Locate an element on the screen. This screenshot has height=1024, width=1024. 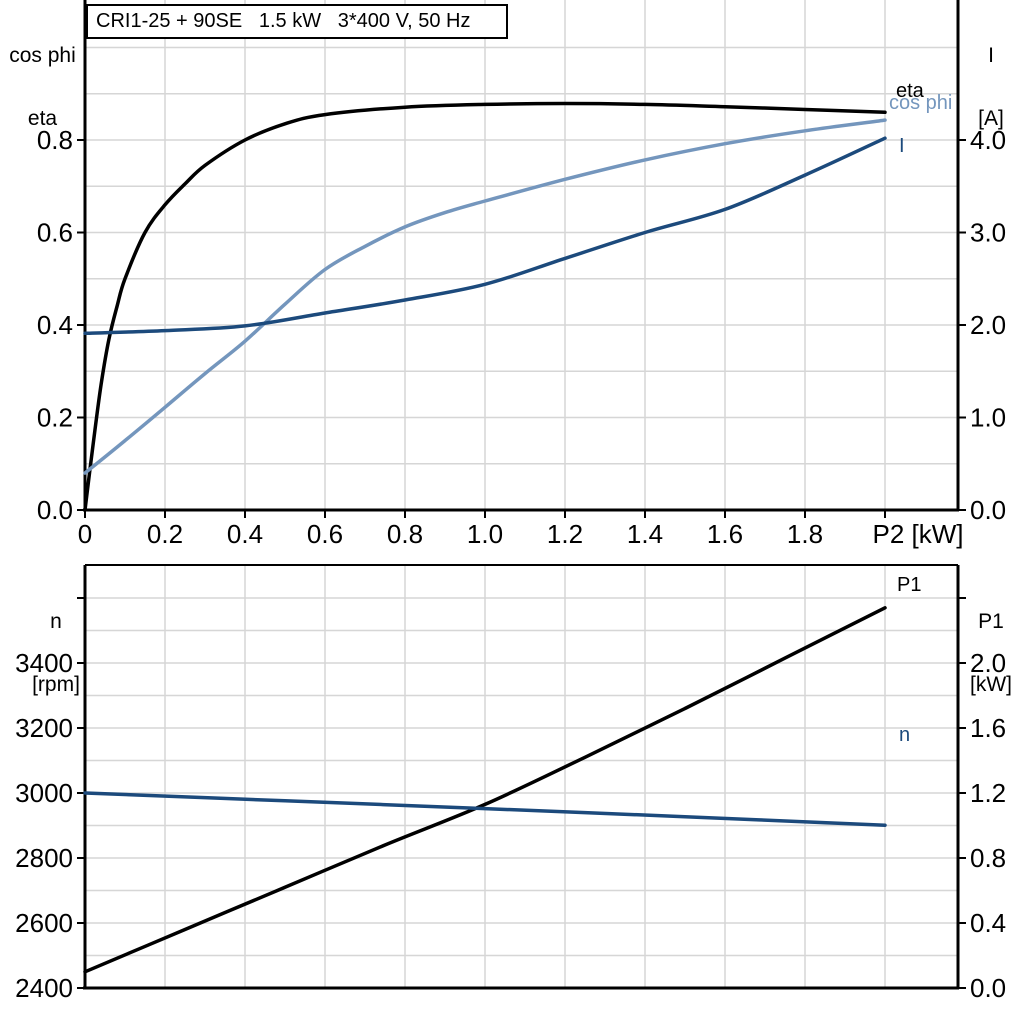
bottom-right-axis-title: P1 [kW] is located at coordinates (991, 653).